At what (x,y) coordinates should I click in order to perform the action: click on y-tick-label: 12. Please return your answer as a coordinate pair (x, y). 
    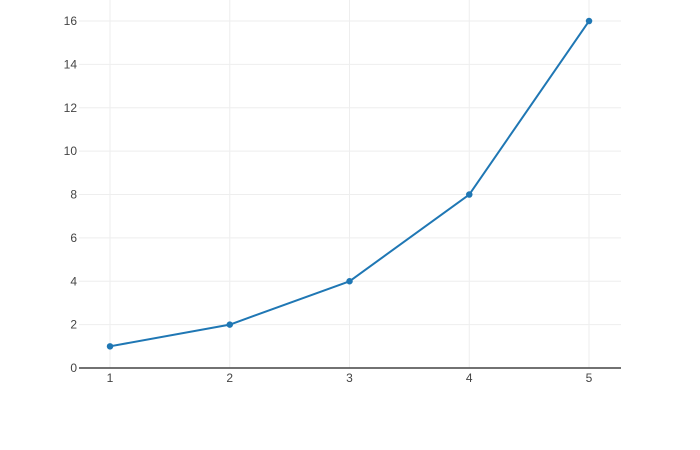
    Looking at the image, I should click on (71, 108).